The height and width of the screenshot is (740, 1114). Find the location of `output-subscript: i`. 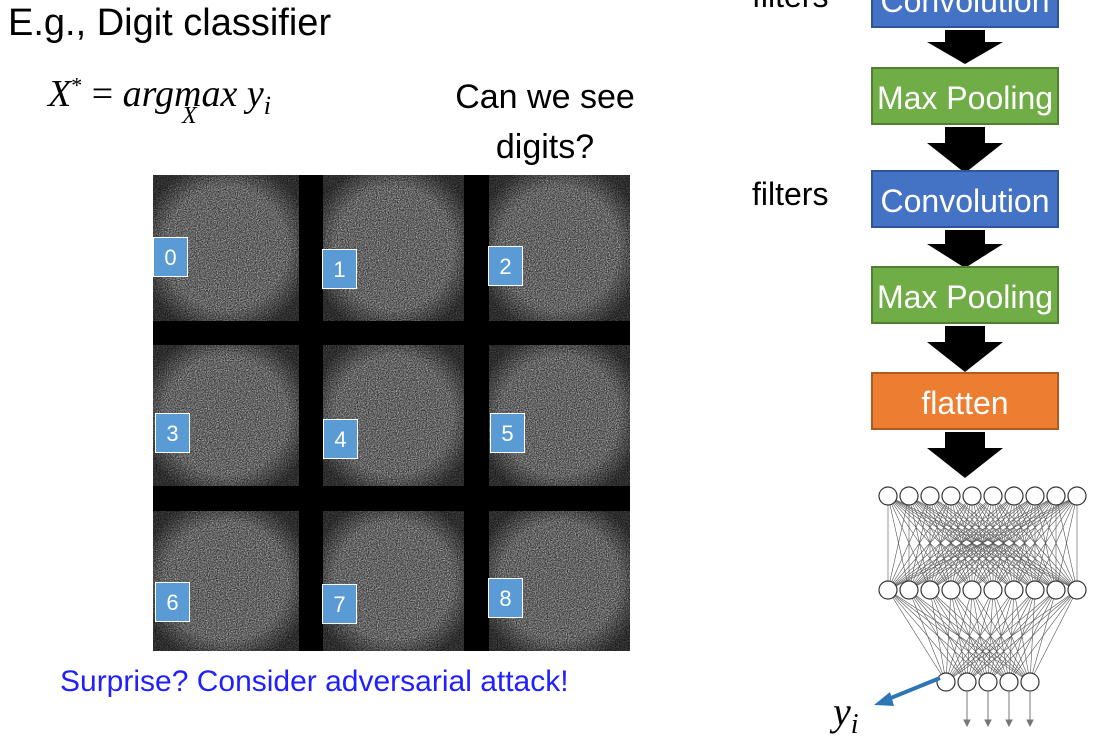

output-subscript: i is located at coordinates (854, 724).